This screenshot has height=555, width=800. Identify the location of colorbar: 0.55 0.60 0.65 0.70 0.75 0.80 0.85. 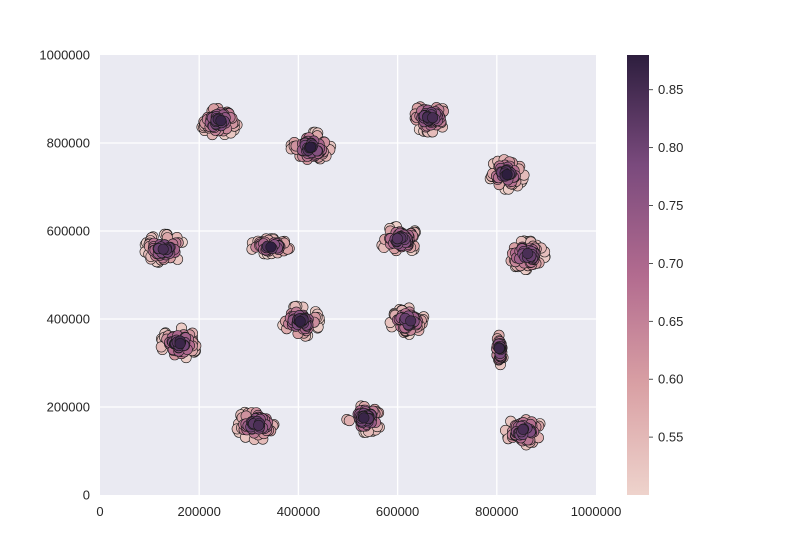
(655, 275).